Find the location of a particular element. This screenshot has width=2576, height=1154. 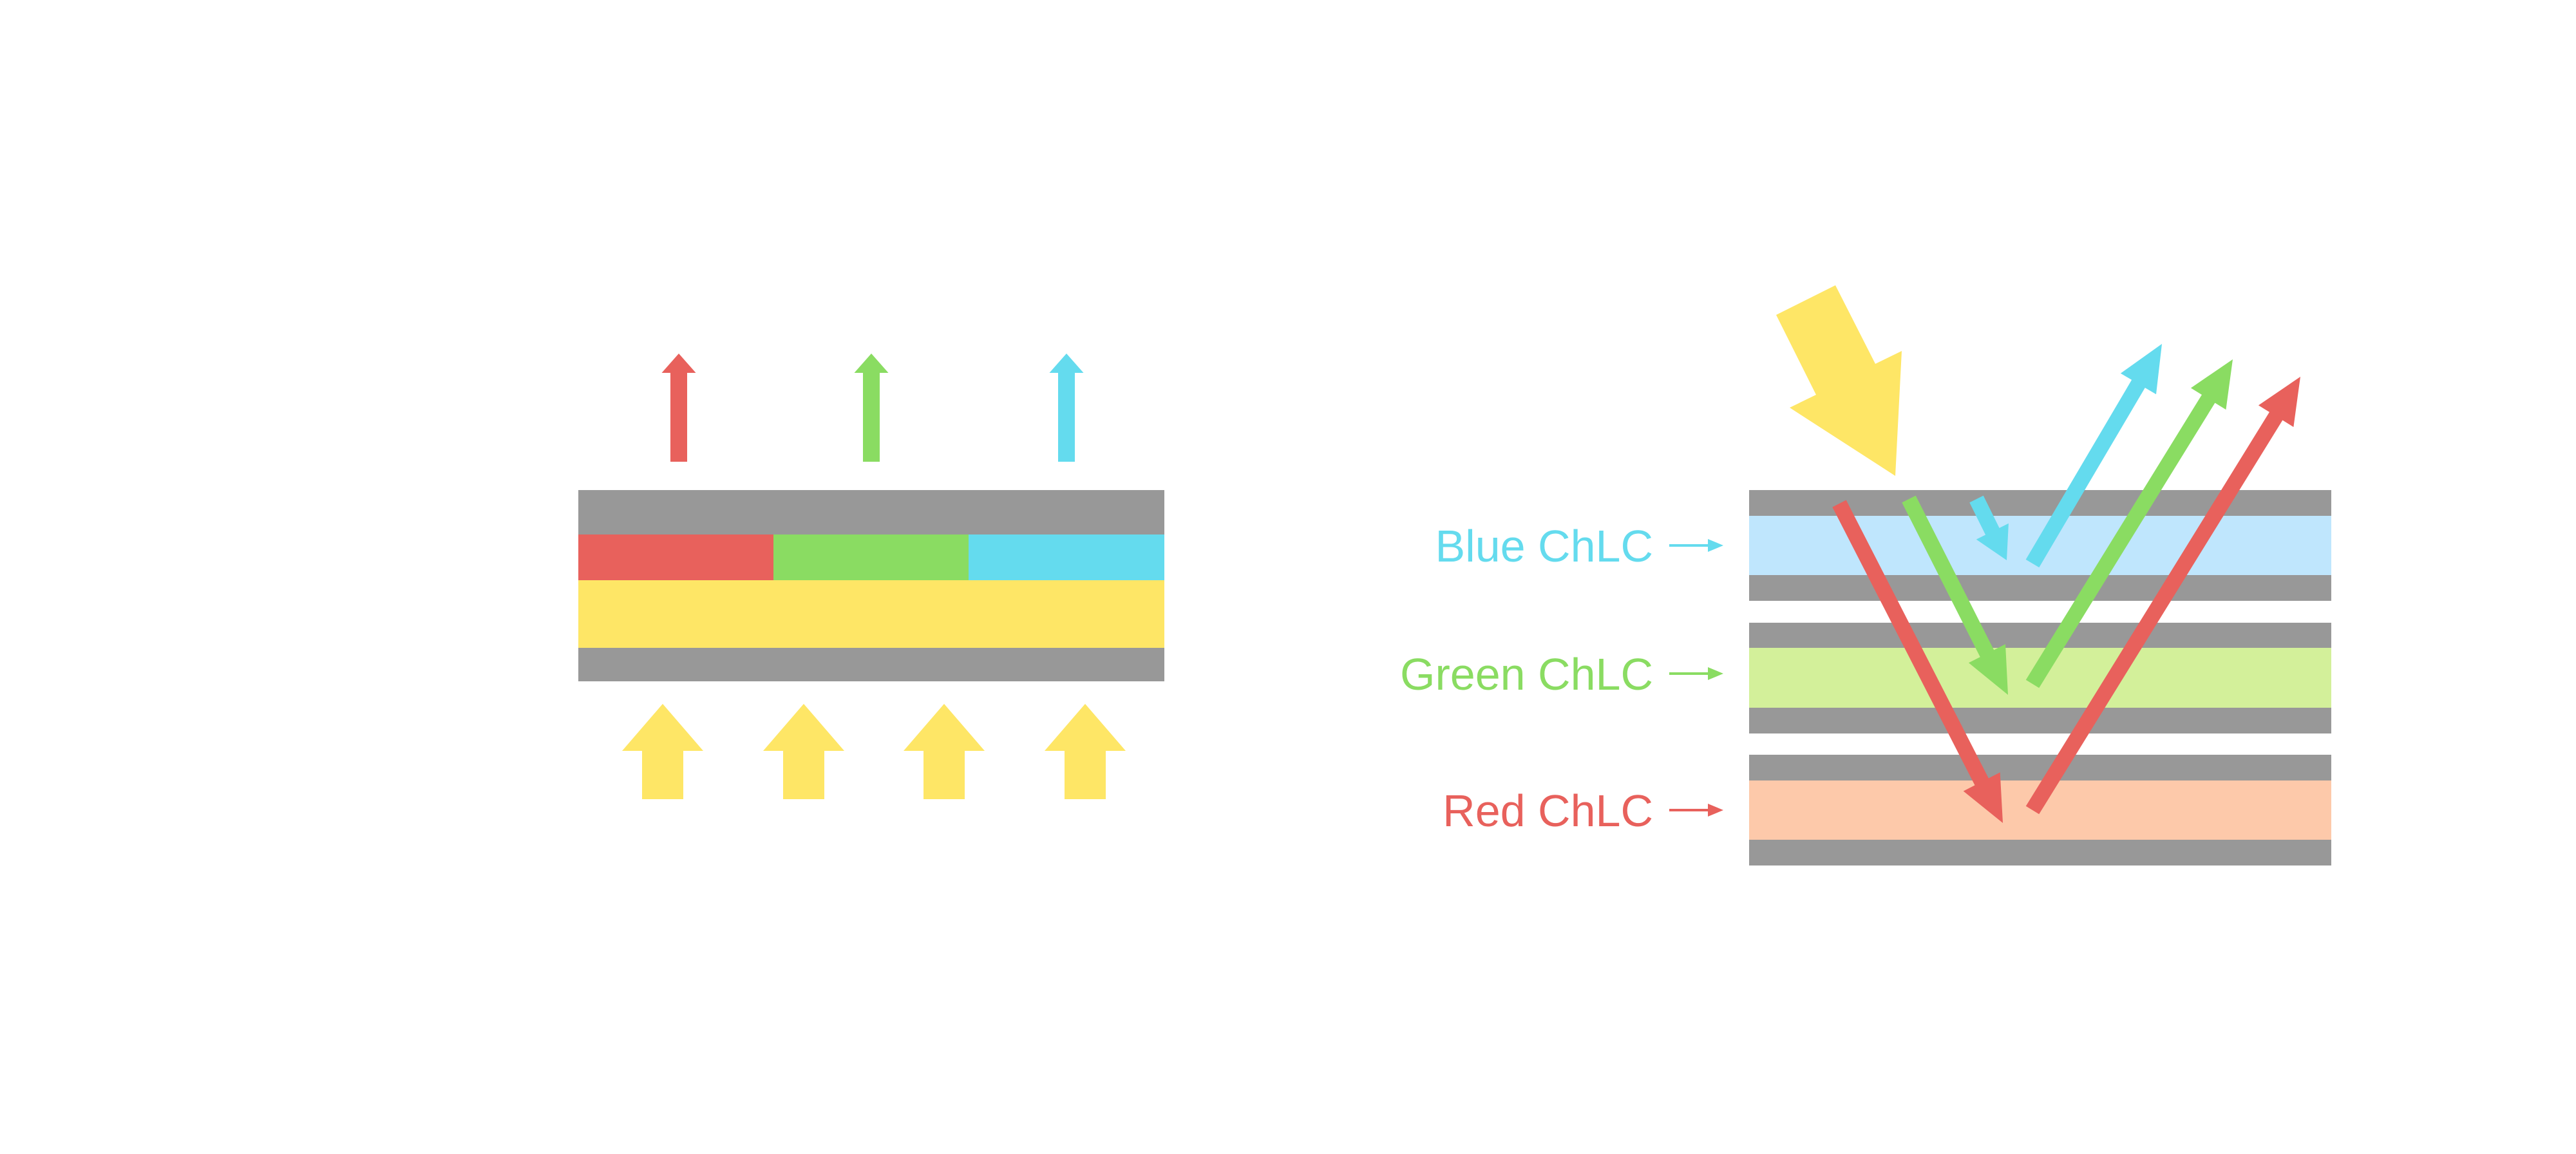

label-red-chlc: Red ChLC is located at coordinates (1548, 811).